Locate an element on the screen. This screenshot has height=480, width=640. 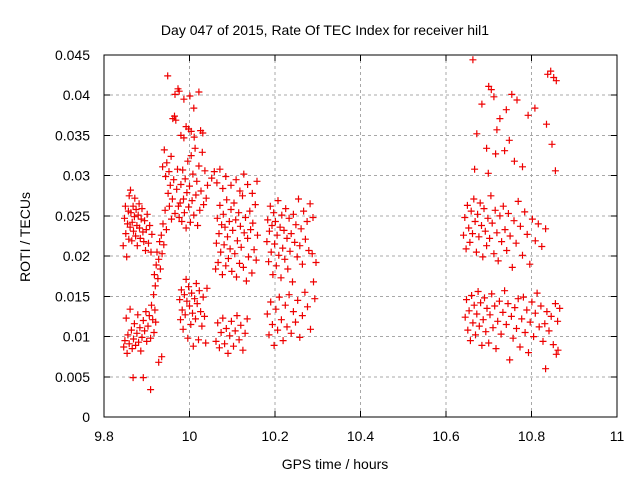
y-tick-label: 0.04 is located at coordinates (76, 95).